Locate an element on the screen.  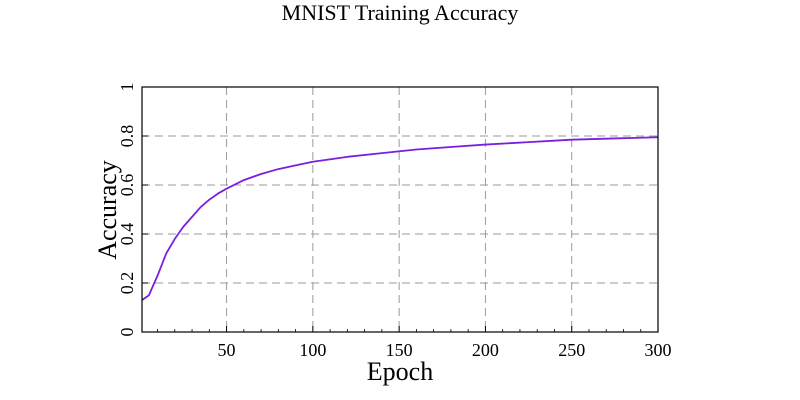
y-axis-label: Accuracy is located at coordinates (107, 210).